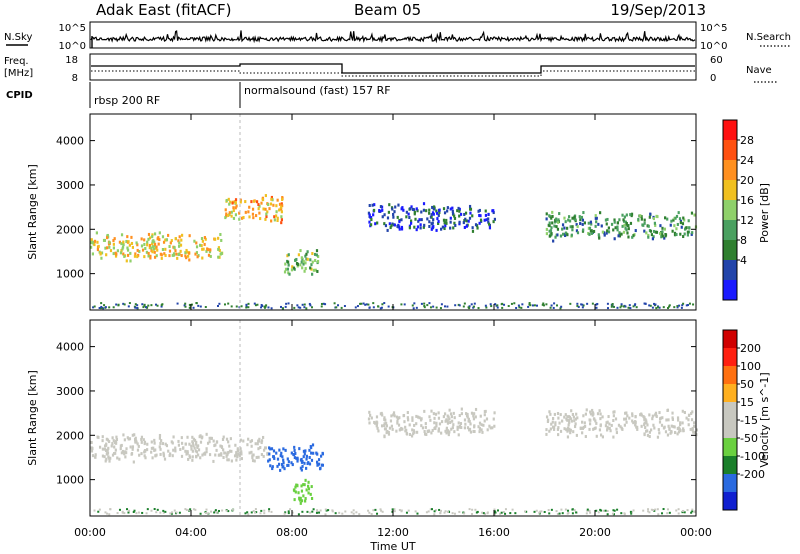 The height and width of the screenshot is (554, 800). What do you see at coordinates (394, 461) in the screenshot?
I see `velocity-scatter-cells` at bounding box center [394, 461].